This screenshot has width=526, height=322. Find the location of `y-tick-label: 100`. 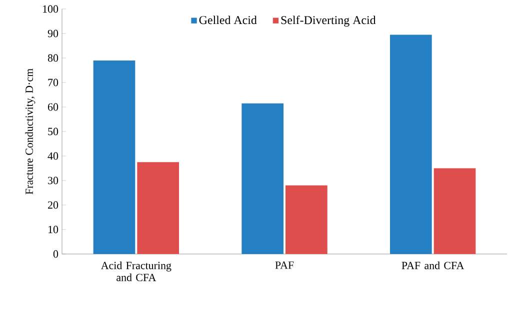

y-tick-label: 100 is located at coordinates (50, 9).